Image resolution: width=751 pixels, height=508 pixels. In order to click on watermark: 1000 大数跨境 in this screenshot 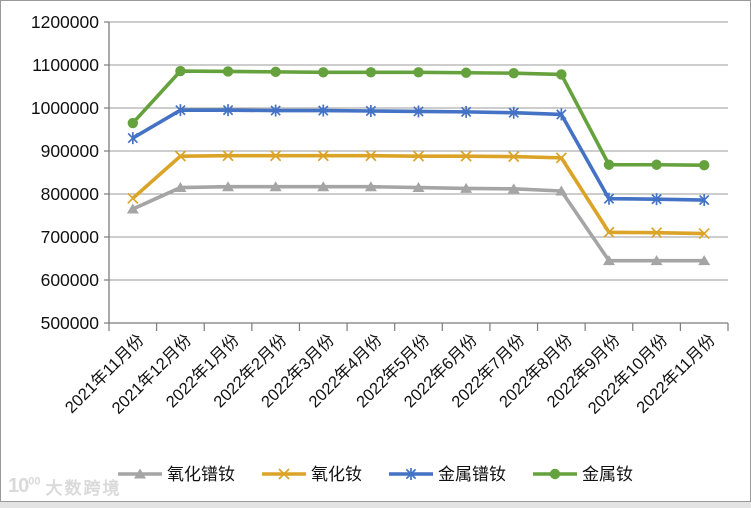, I will do `click(65, 486)`.